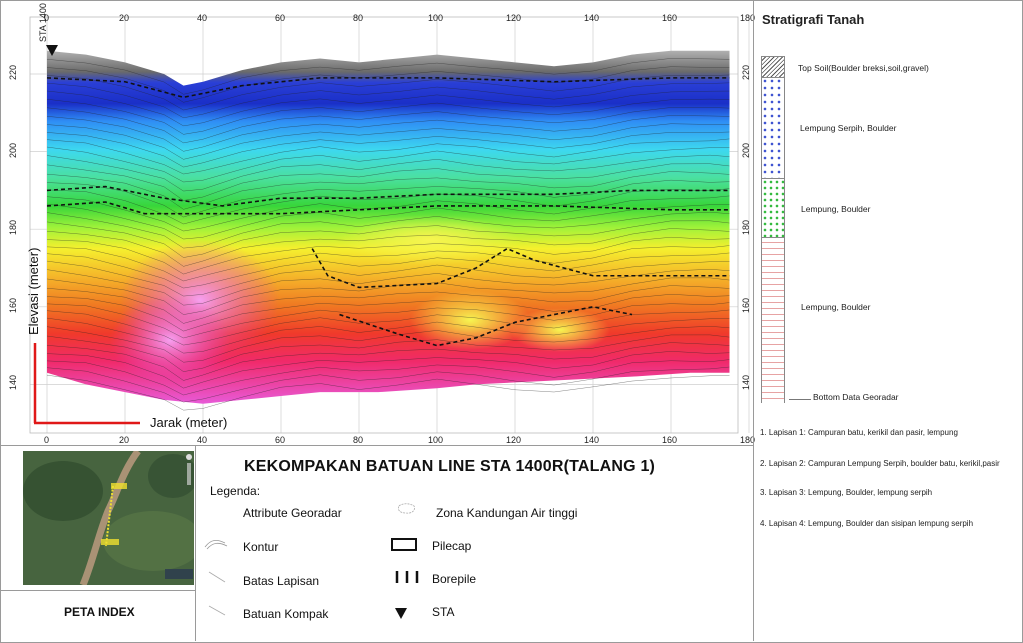 The image size is (1023, 643). What do you see at coordinates (813, 19) in the screenshot?
I see `stratigrafi-title: Stratigrafi Tanah` at bounding box center [813, 19].